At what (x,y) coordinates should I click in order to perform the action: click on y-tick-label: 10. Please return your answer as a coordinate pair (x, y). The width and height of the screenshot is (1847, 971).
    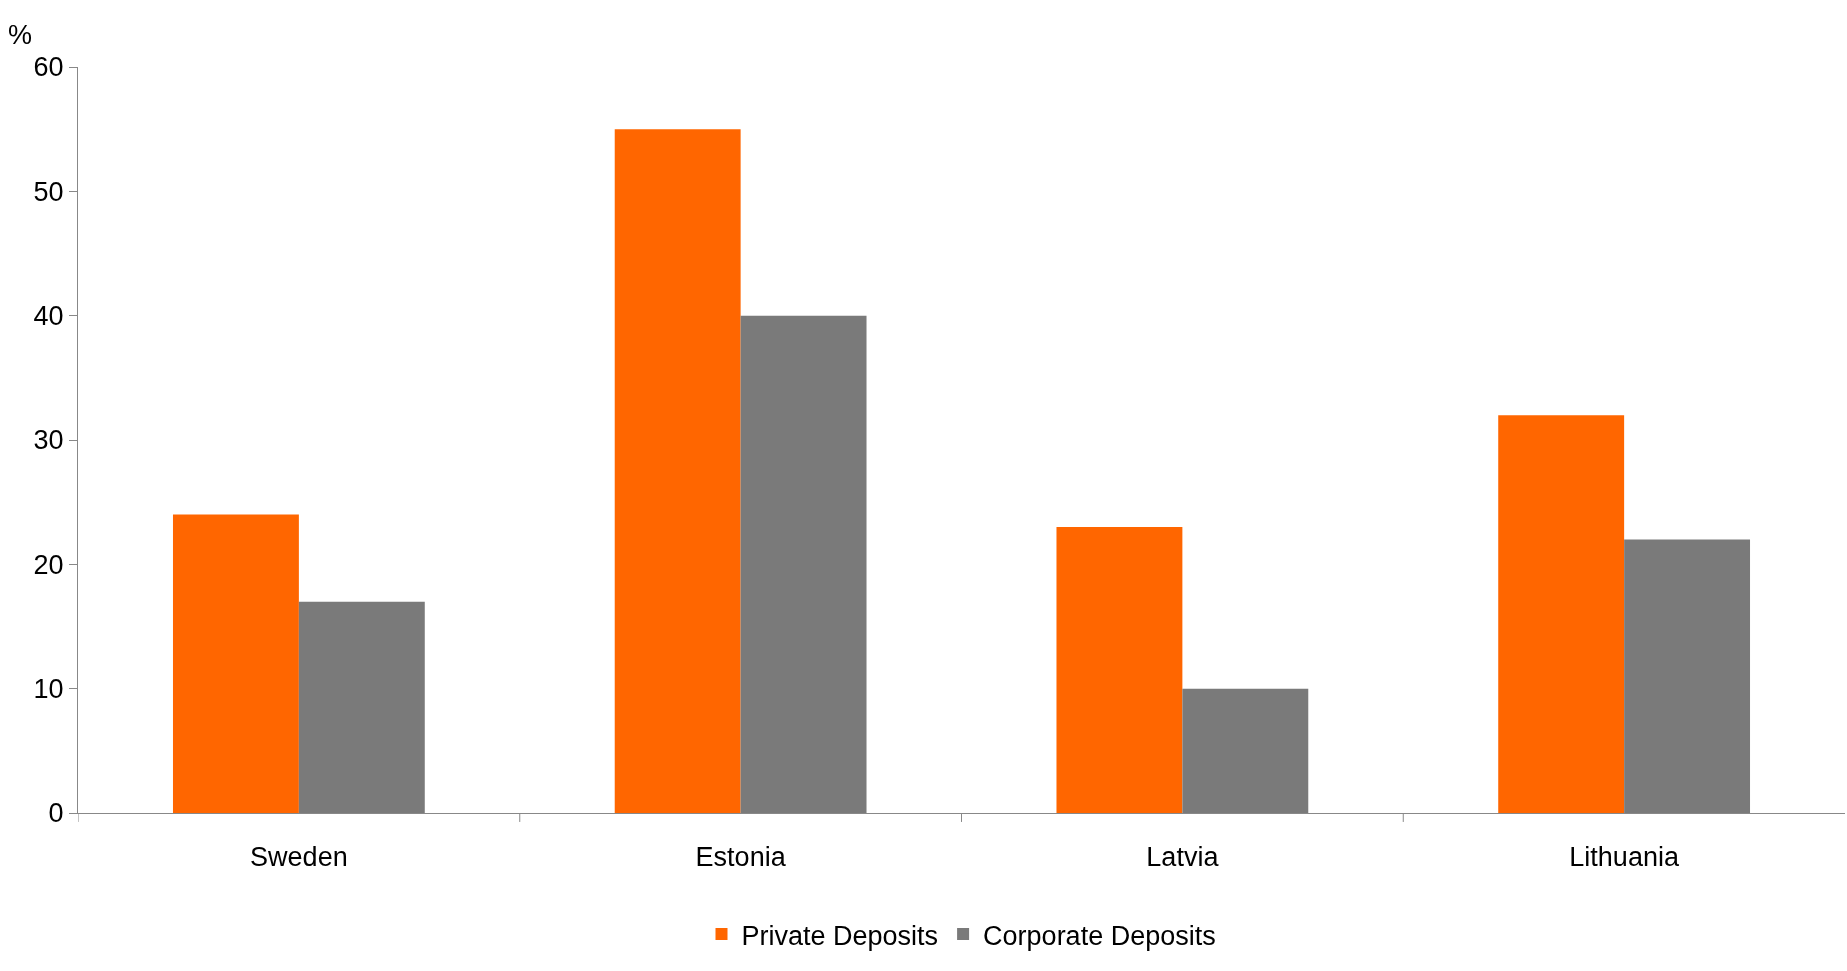
    Looking at the image, I should click on (48, 689).